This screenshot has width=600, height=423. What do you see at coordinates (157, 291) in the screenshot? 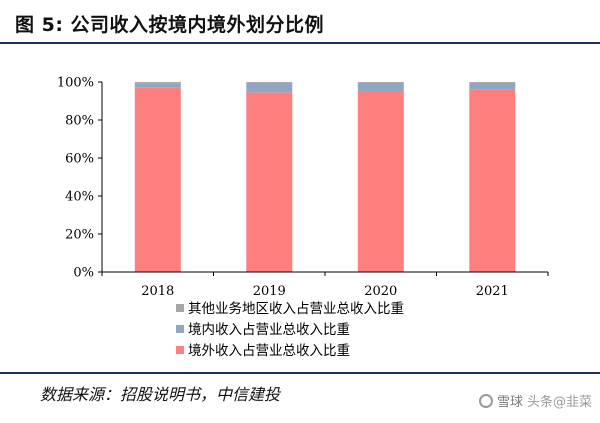
I see `x-tick-label: 2018` at bounding box center [157, 291].